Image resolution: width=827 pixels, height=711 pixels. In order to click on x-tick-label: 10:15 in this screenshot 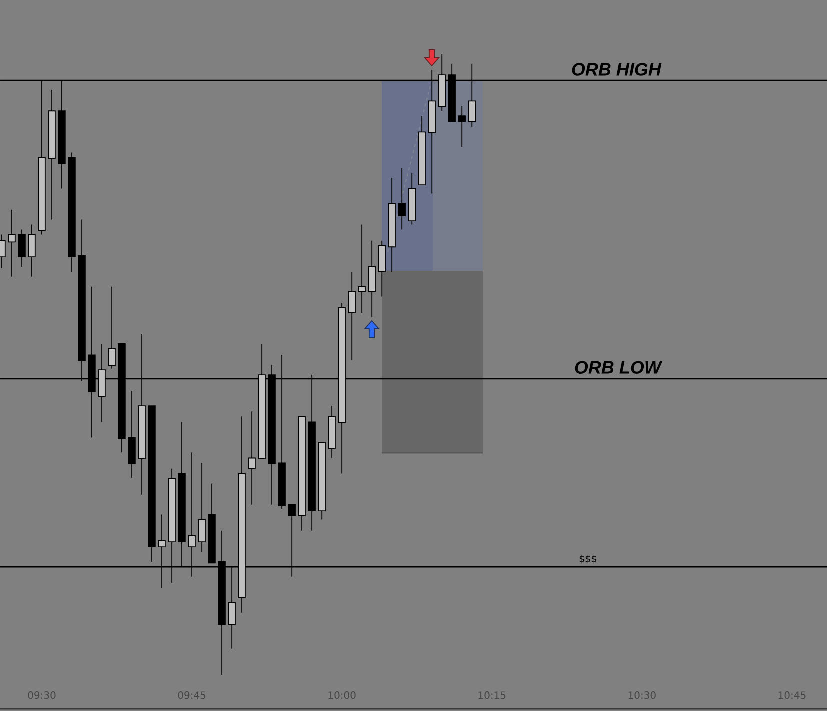, I will do `click(492, 696)`.